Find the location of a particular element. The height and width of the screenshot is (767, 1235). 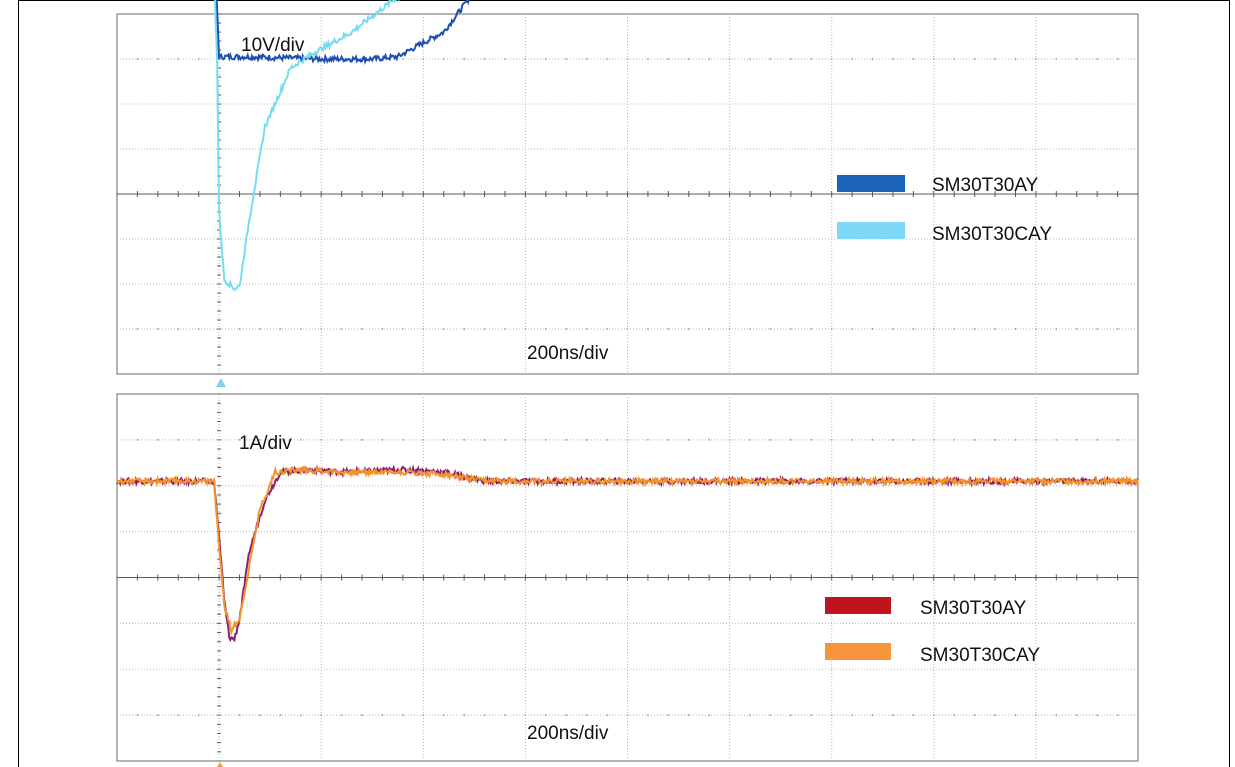

legend-swatch-sm30t30cay-current is located at coordinates (858, 651).